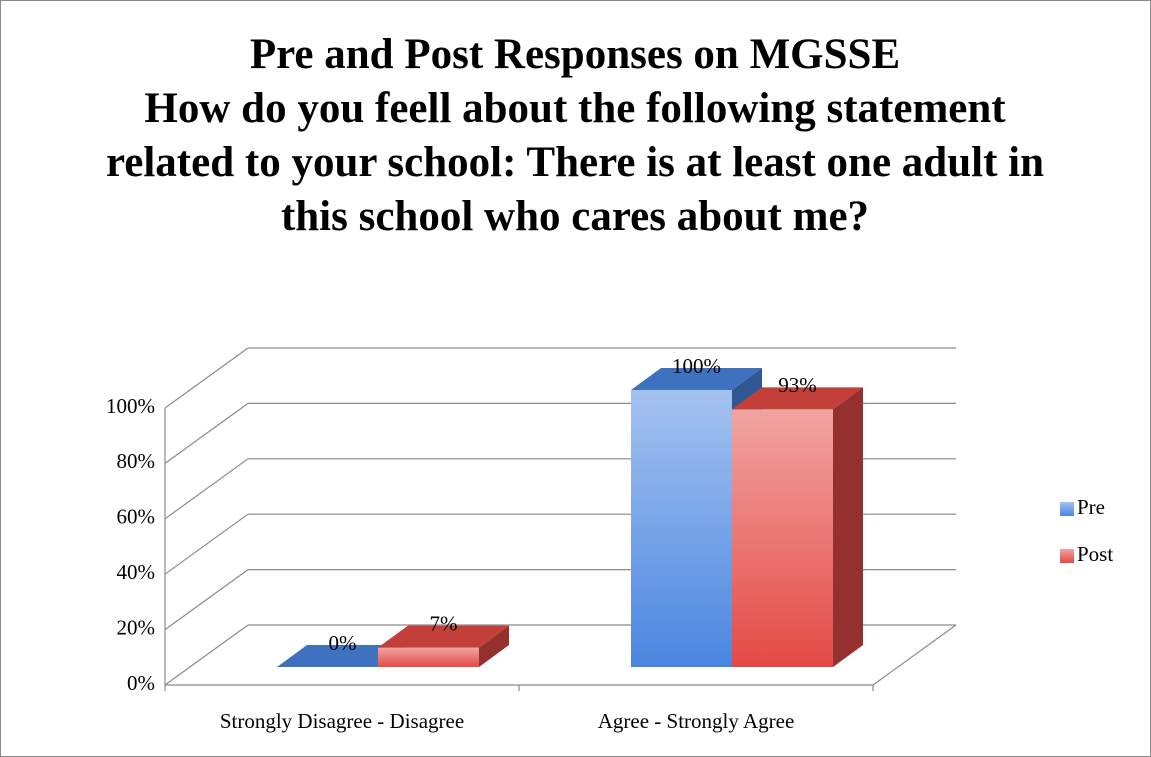 Image resolution: width=1151 pixels, height=757 pixels. What do you see at coordinates (342, 721) in the screenshot?
I see `x-tick-label: Strongly Disagree - Disagree` at bounding box center [342, 721].